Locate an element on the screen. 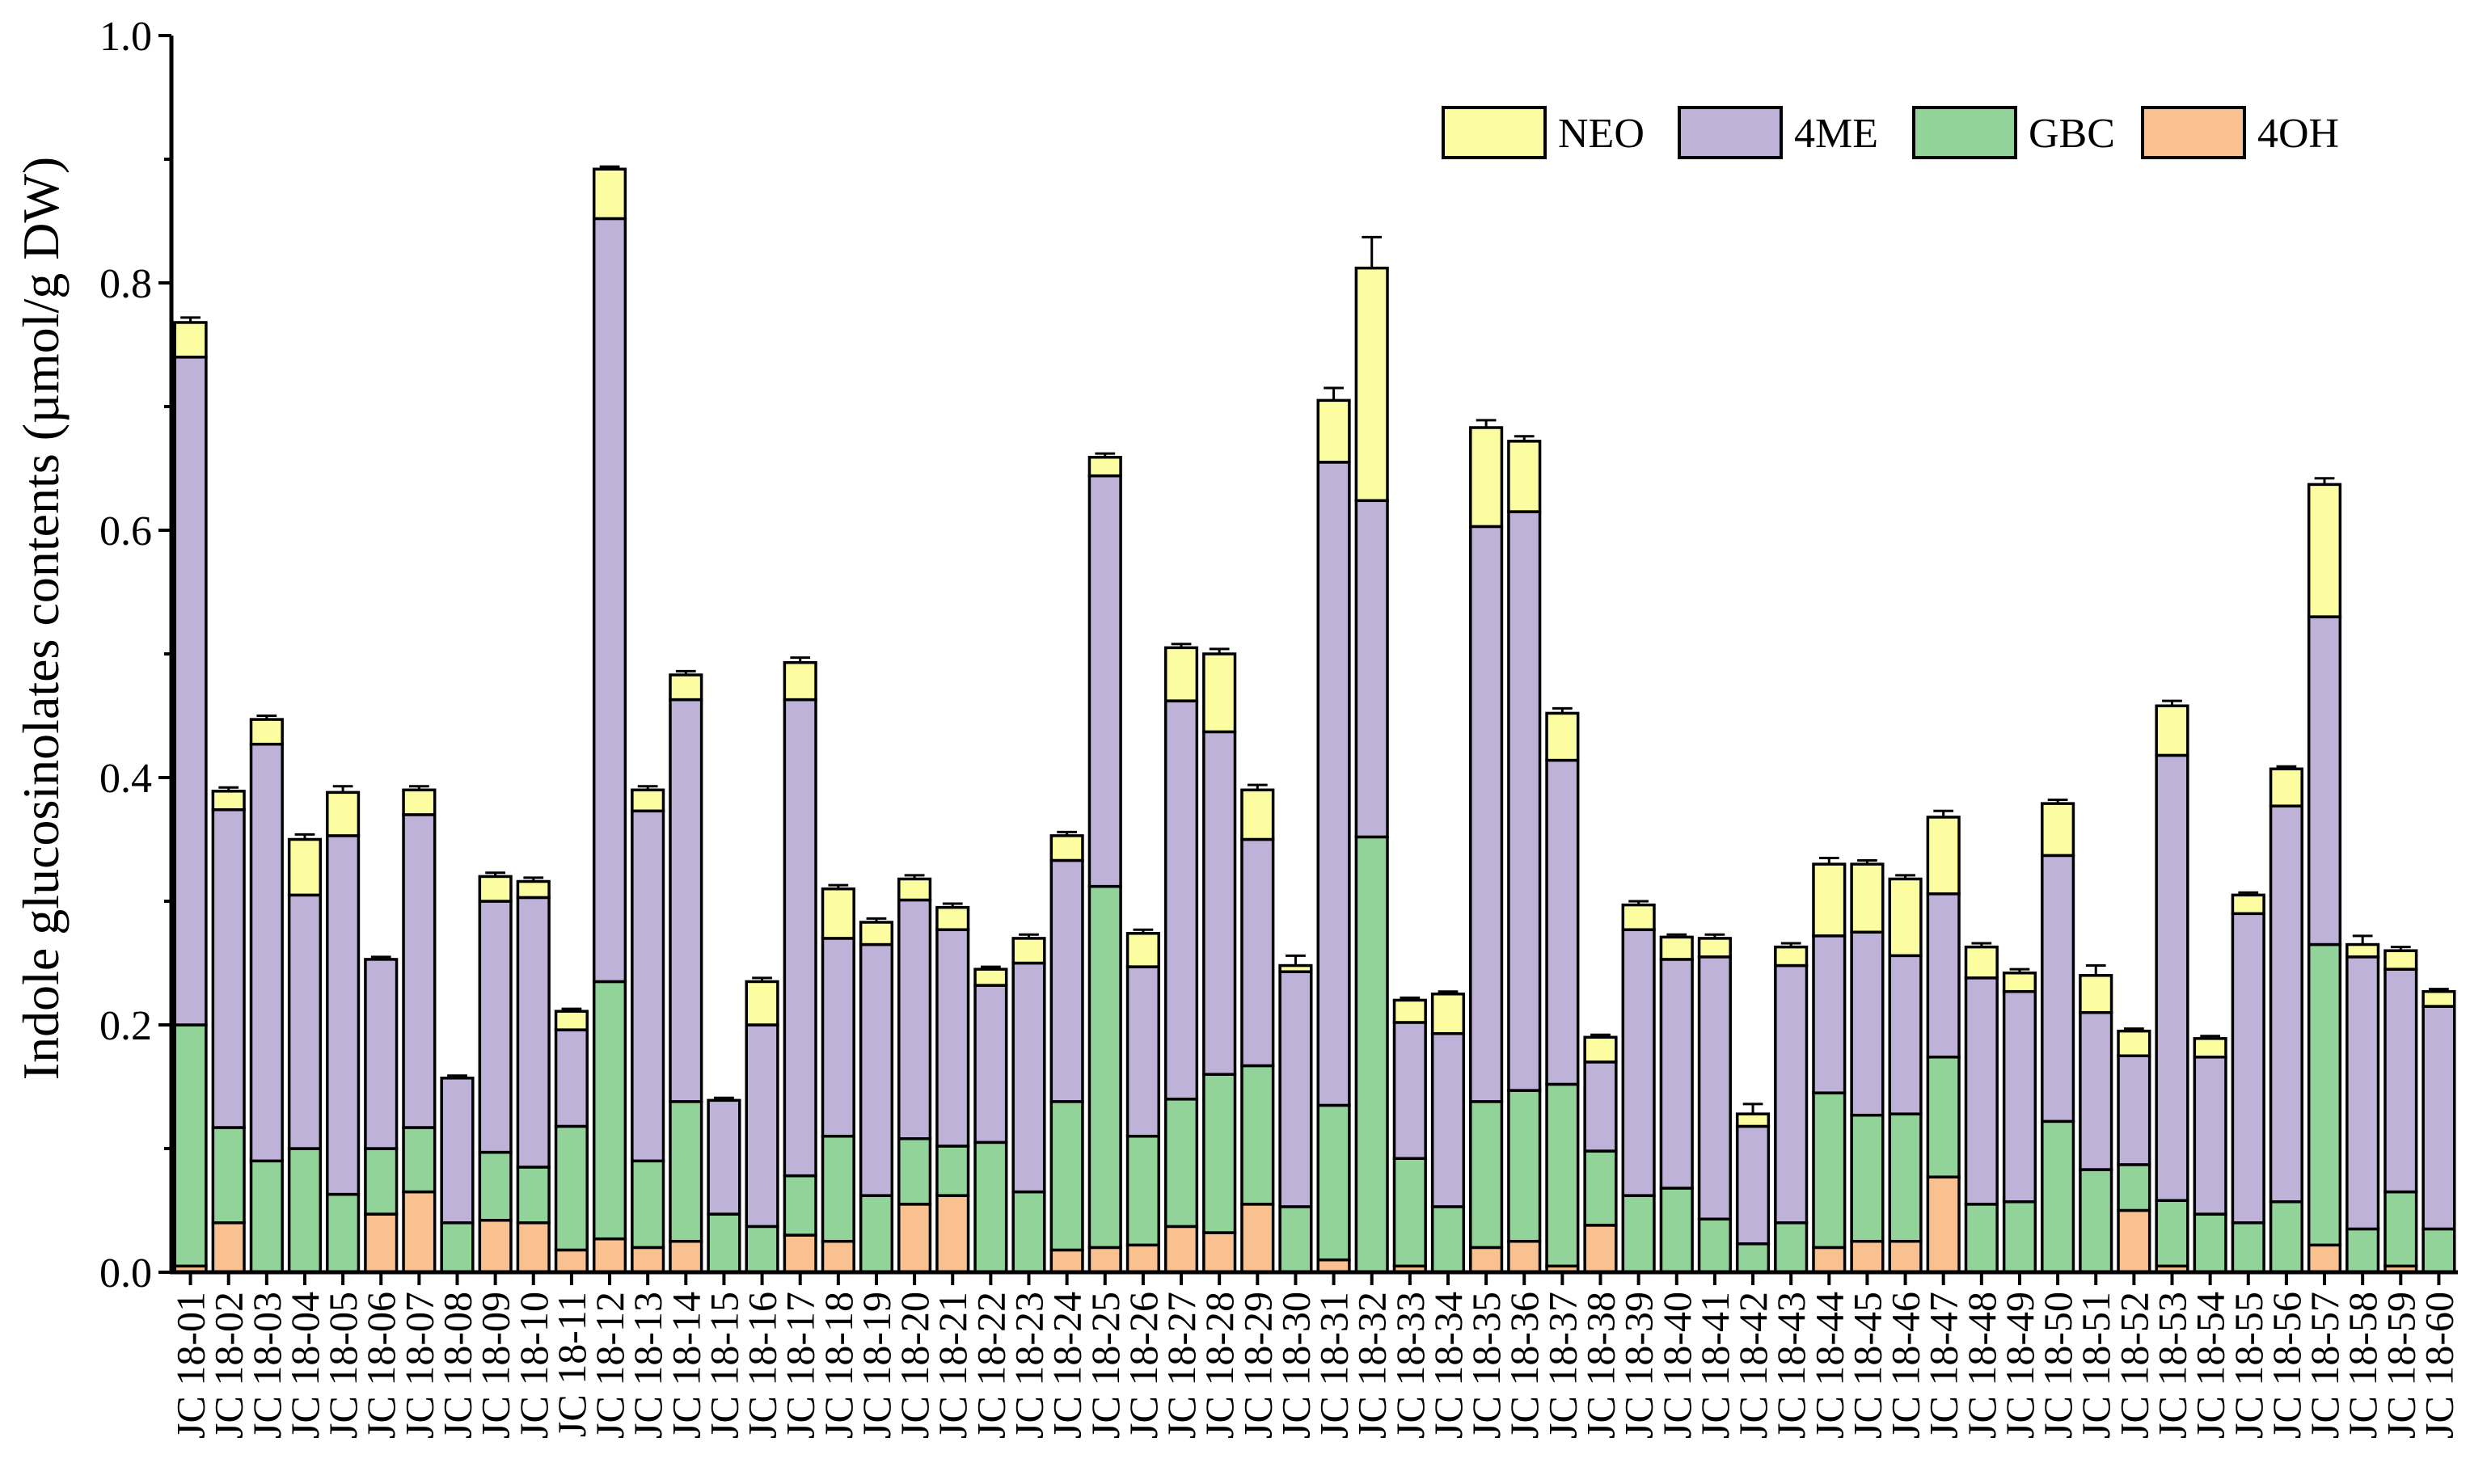  x-tick-label: JC 18-56 is located at coordinates (2286, 1365).